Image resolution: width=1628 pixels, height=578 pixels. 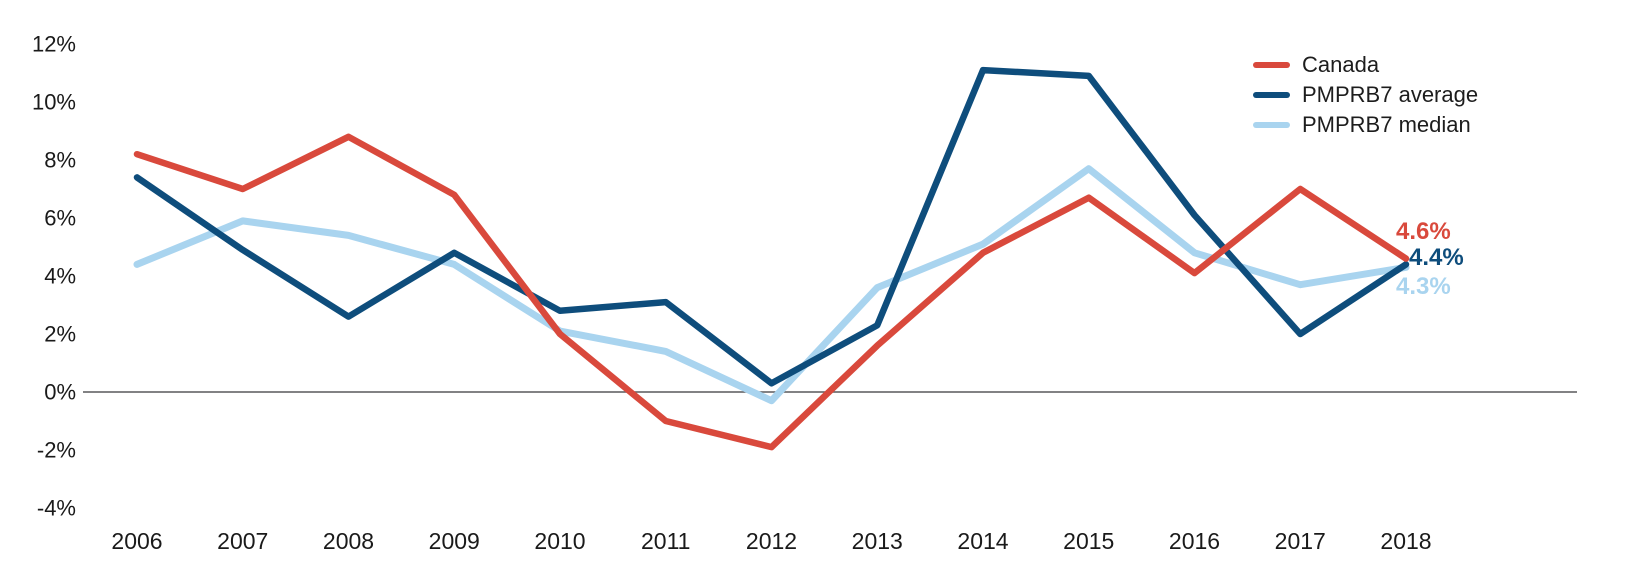 What do you see at coordinates (665, 541) in the screenshot?
I see `x-tick-label: 2011` at bounding box center [665, 541].